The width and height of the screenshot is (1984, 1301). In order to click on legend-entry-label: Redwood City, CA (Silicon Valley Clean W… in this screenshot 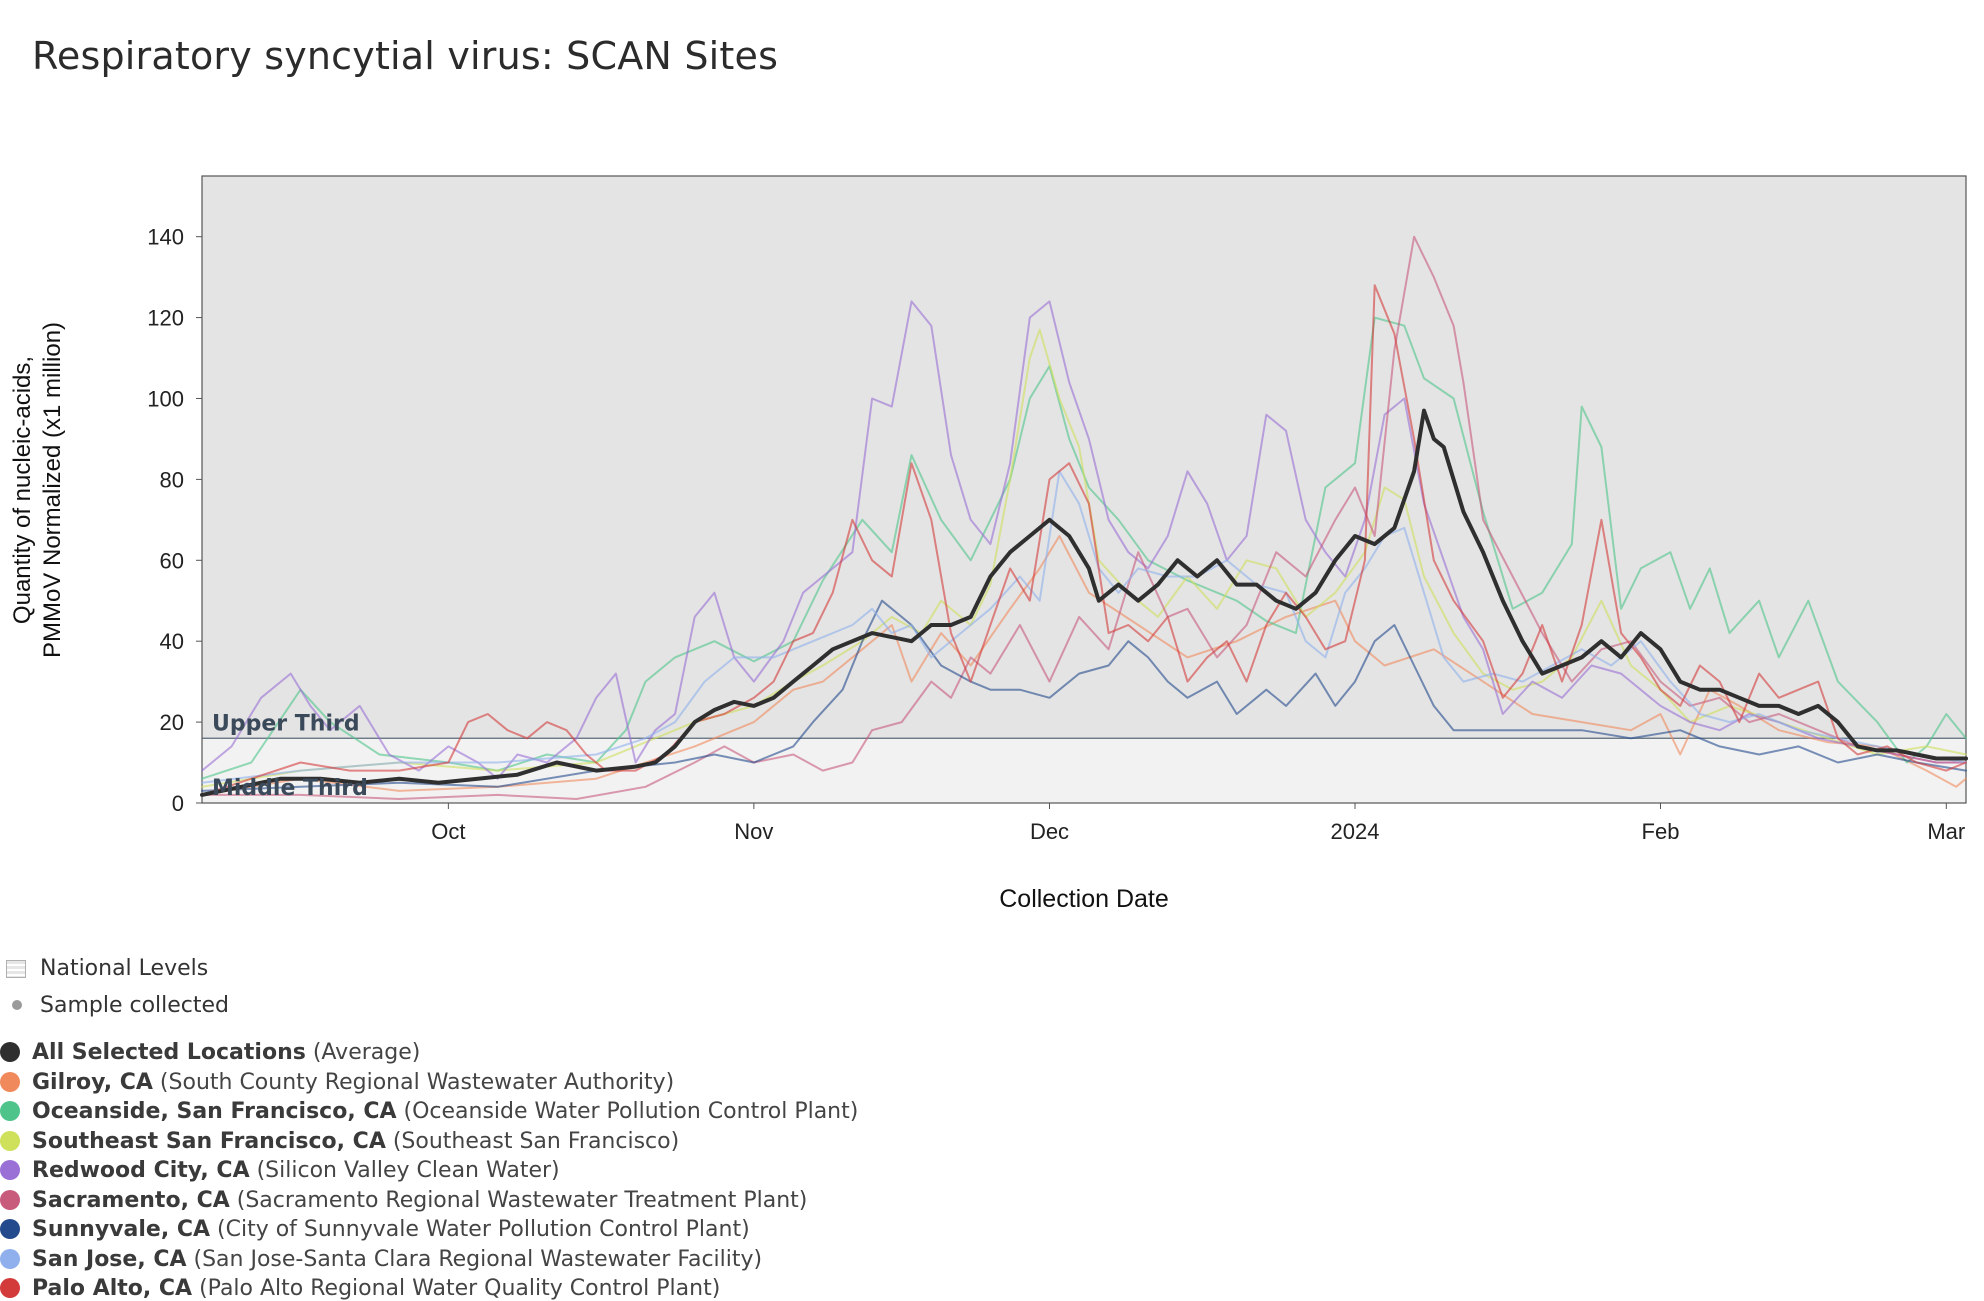, I will do `click(296, 1170)`.